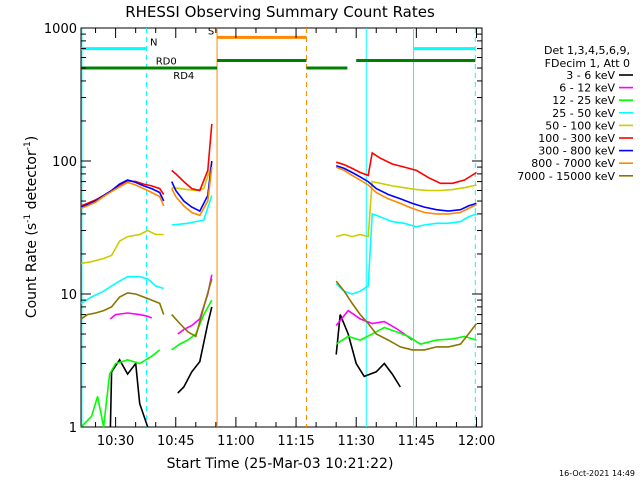  Describe the element at coordinates (573, 163) in the screenshot. I see `legend-label-7: 800 - 7000 keV` at that location.